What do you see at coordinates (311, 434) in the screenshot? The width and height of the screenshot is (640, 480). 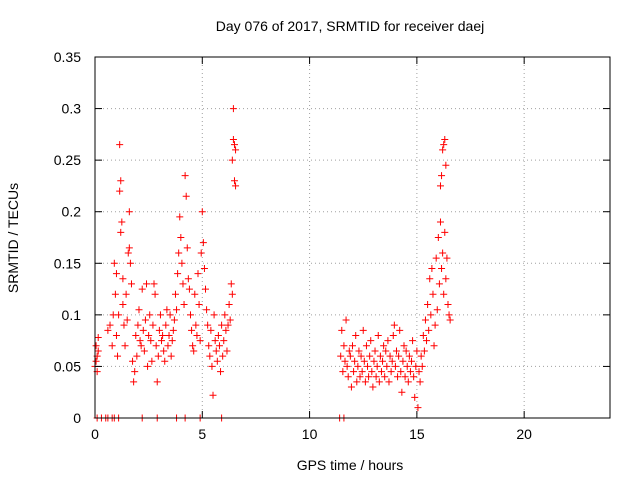 I see `x-tick-labels: 0 5 10 15 20` at bounding box center [311, 434].